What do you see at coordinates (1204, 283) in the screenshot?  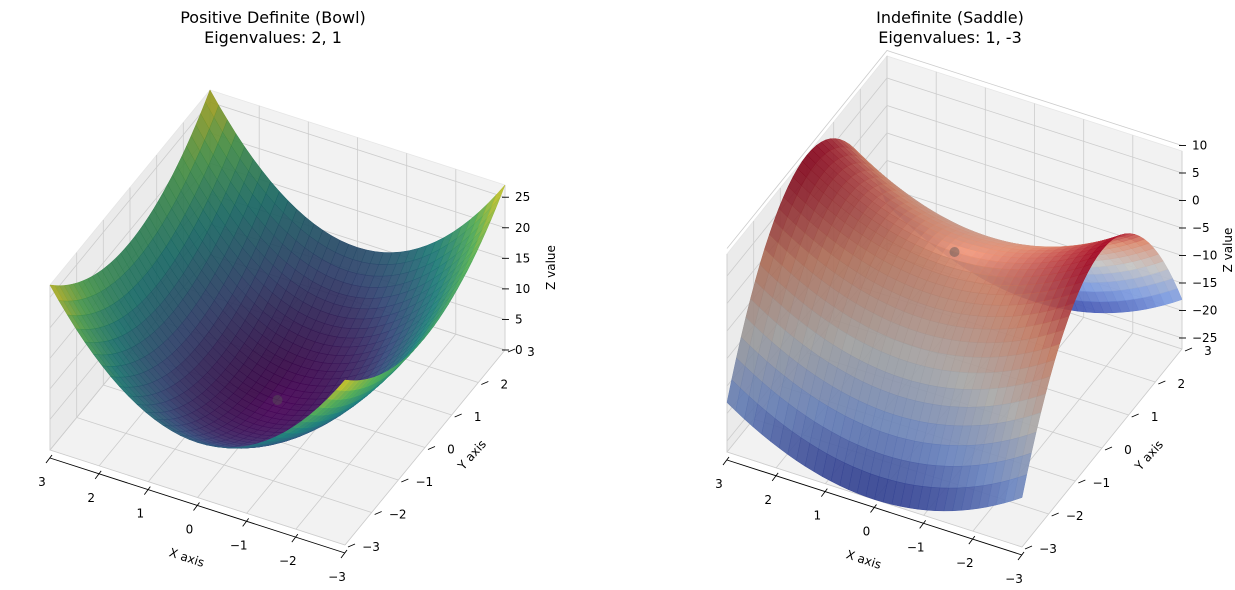 I see `z-tick-label: −15` at bounding box center [1204, 283].